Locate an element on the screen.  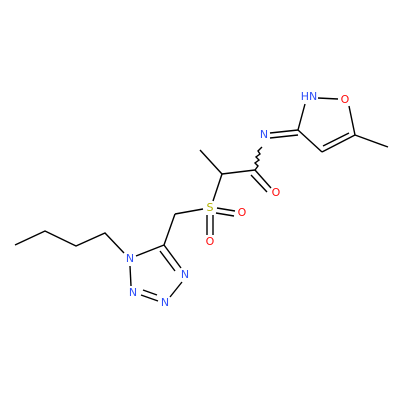
butyl-bond is located at coordinates (69, 242).